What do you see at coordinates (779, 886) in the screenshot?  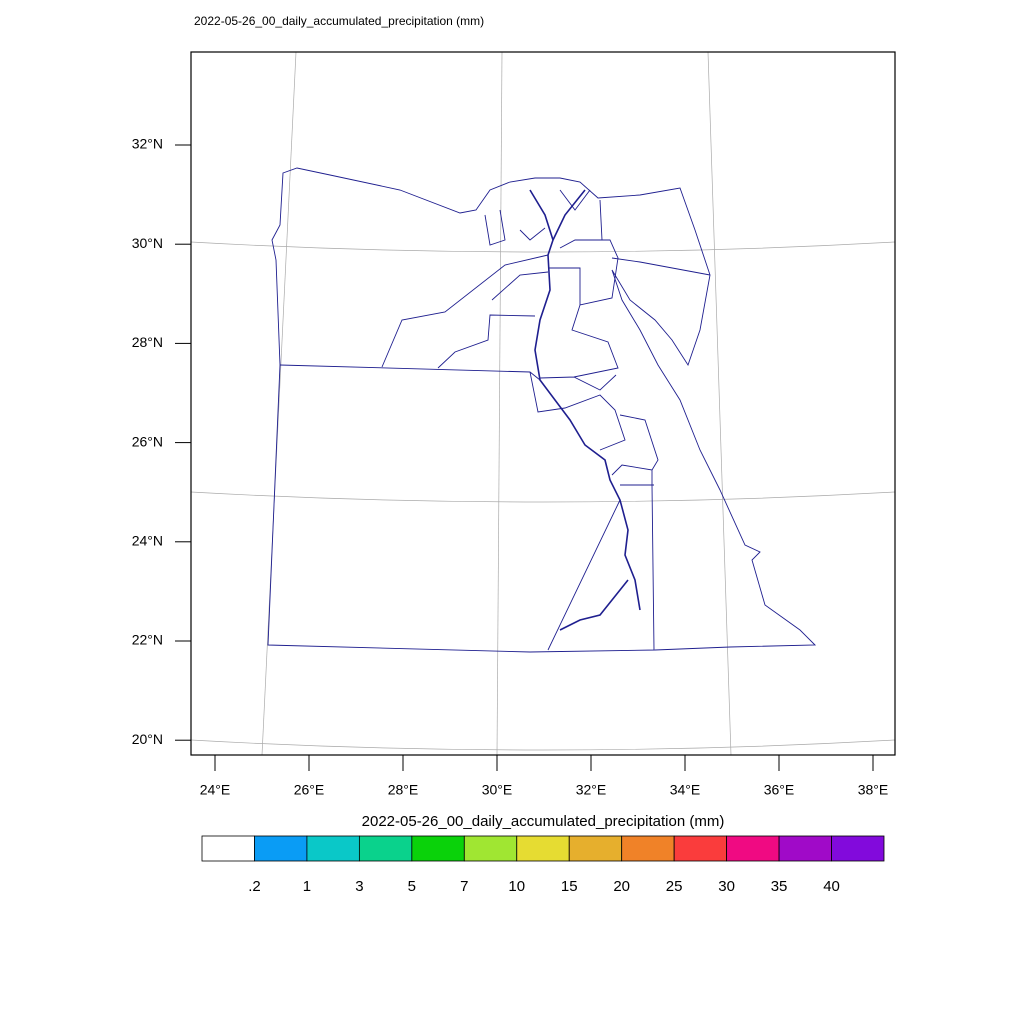 I see `colorbar-label: 35` at bounding box center [779, 886].